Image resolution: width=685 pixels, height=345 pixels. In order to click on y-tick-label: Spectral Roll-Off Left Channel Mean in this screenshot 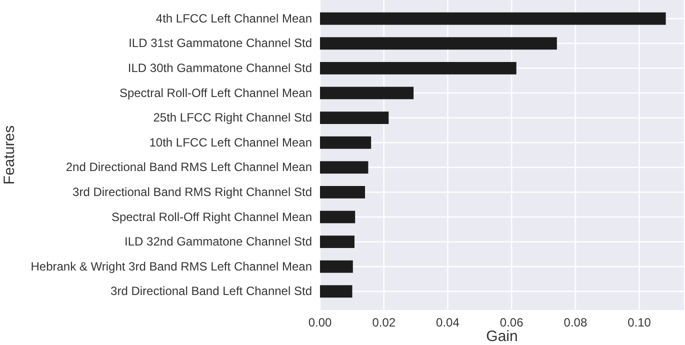, I will do `click(215, 93)`.